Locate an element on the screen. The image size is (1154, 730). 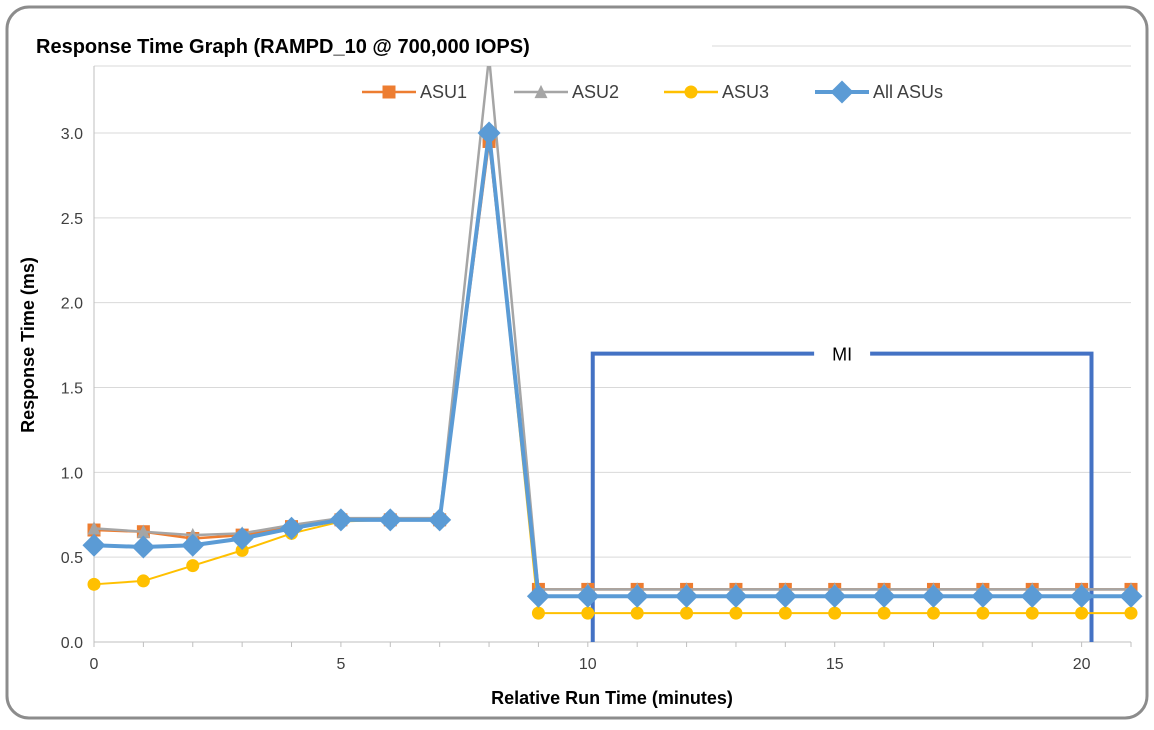
x-tick-label: 15 is located at coordinates (835, 664).